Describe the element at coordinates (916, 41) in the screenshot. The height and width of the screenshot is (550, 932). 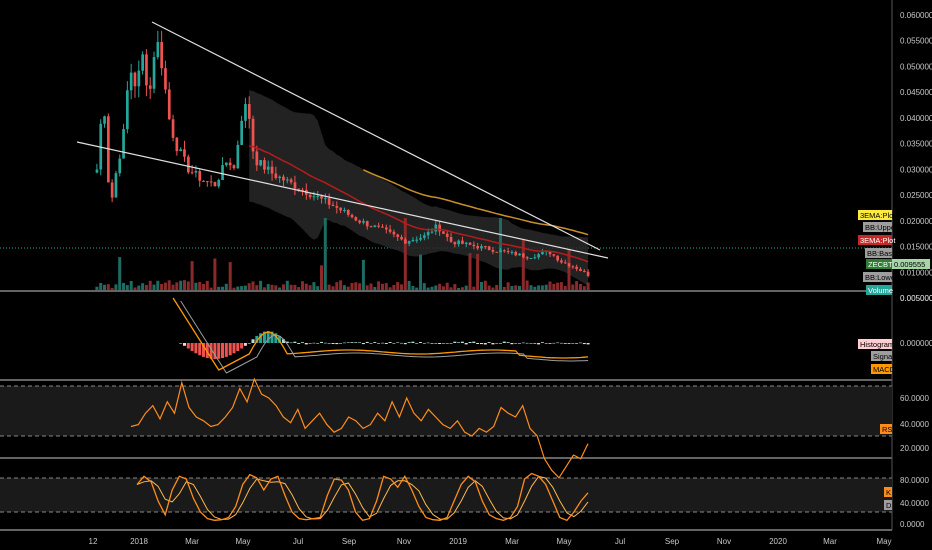
I see `price-tick-label: 0.055000` at that location.